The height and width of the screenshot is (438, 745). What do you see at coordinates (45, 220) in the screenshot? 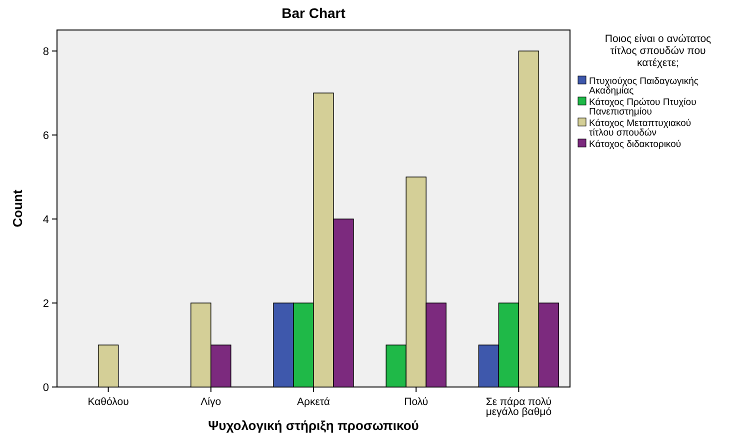
I see `y-tick-label: 4` at bounding box center [45, 220].